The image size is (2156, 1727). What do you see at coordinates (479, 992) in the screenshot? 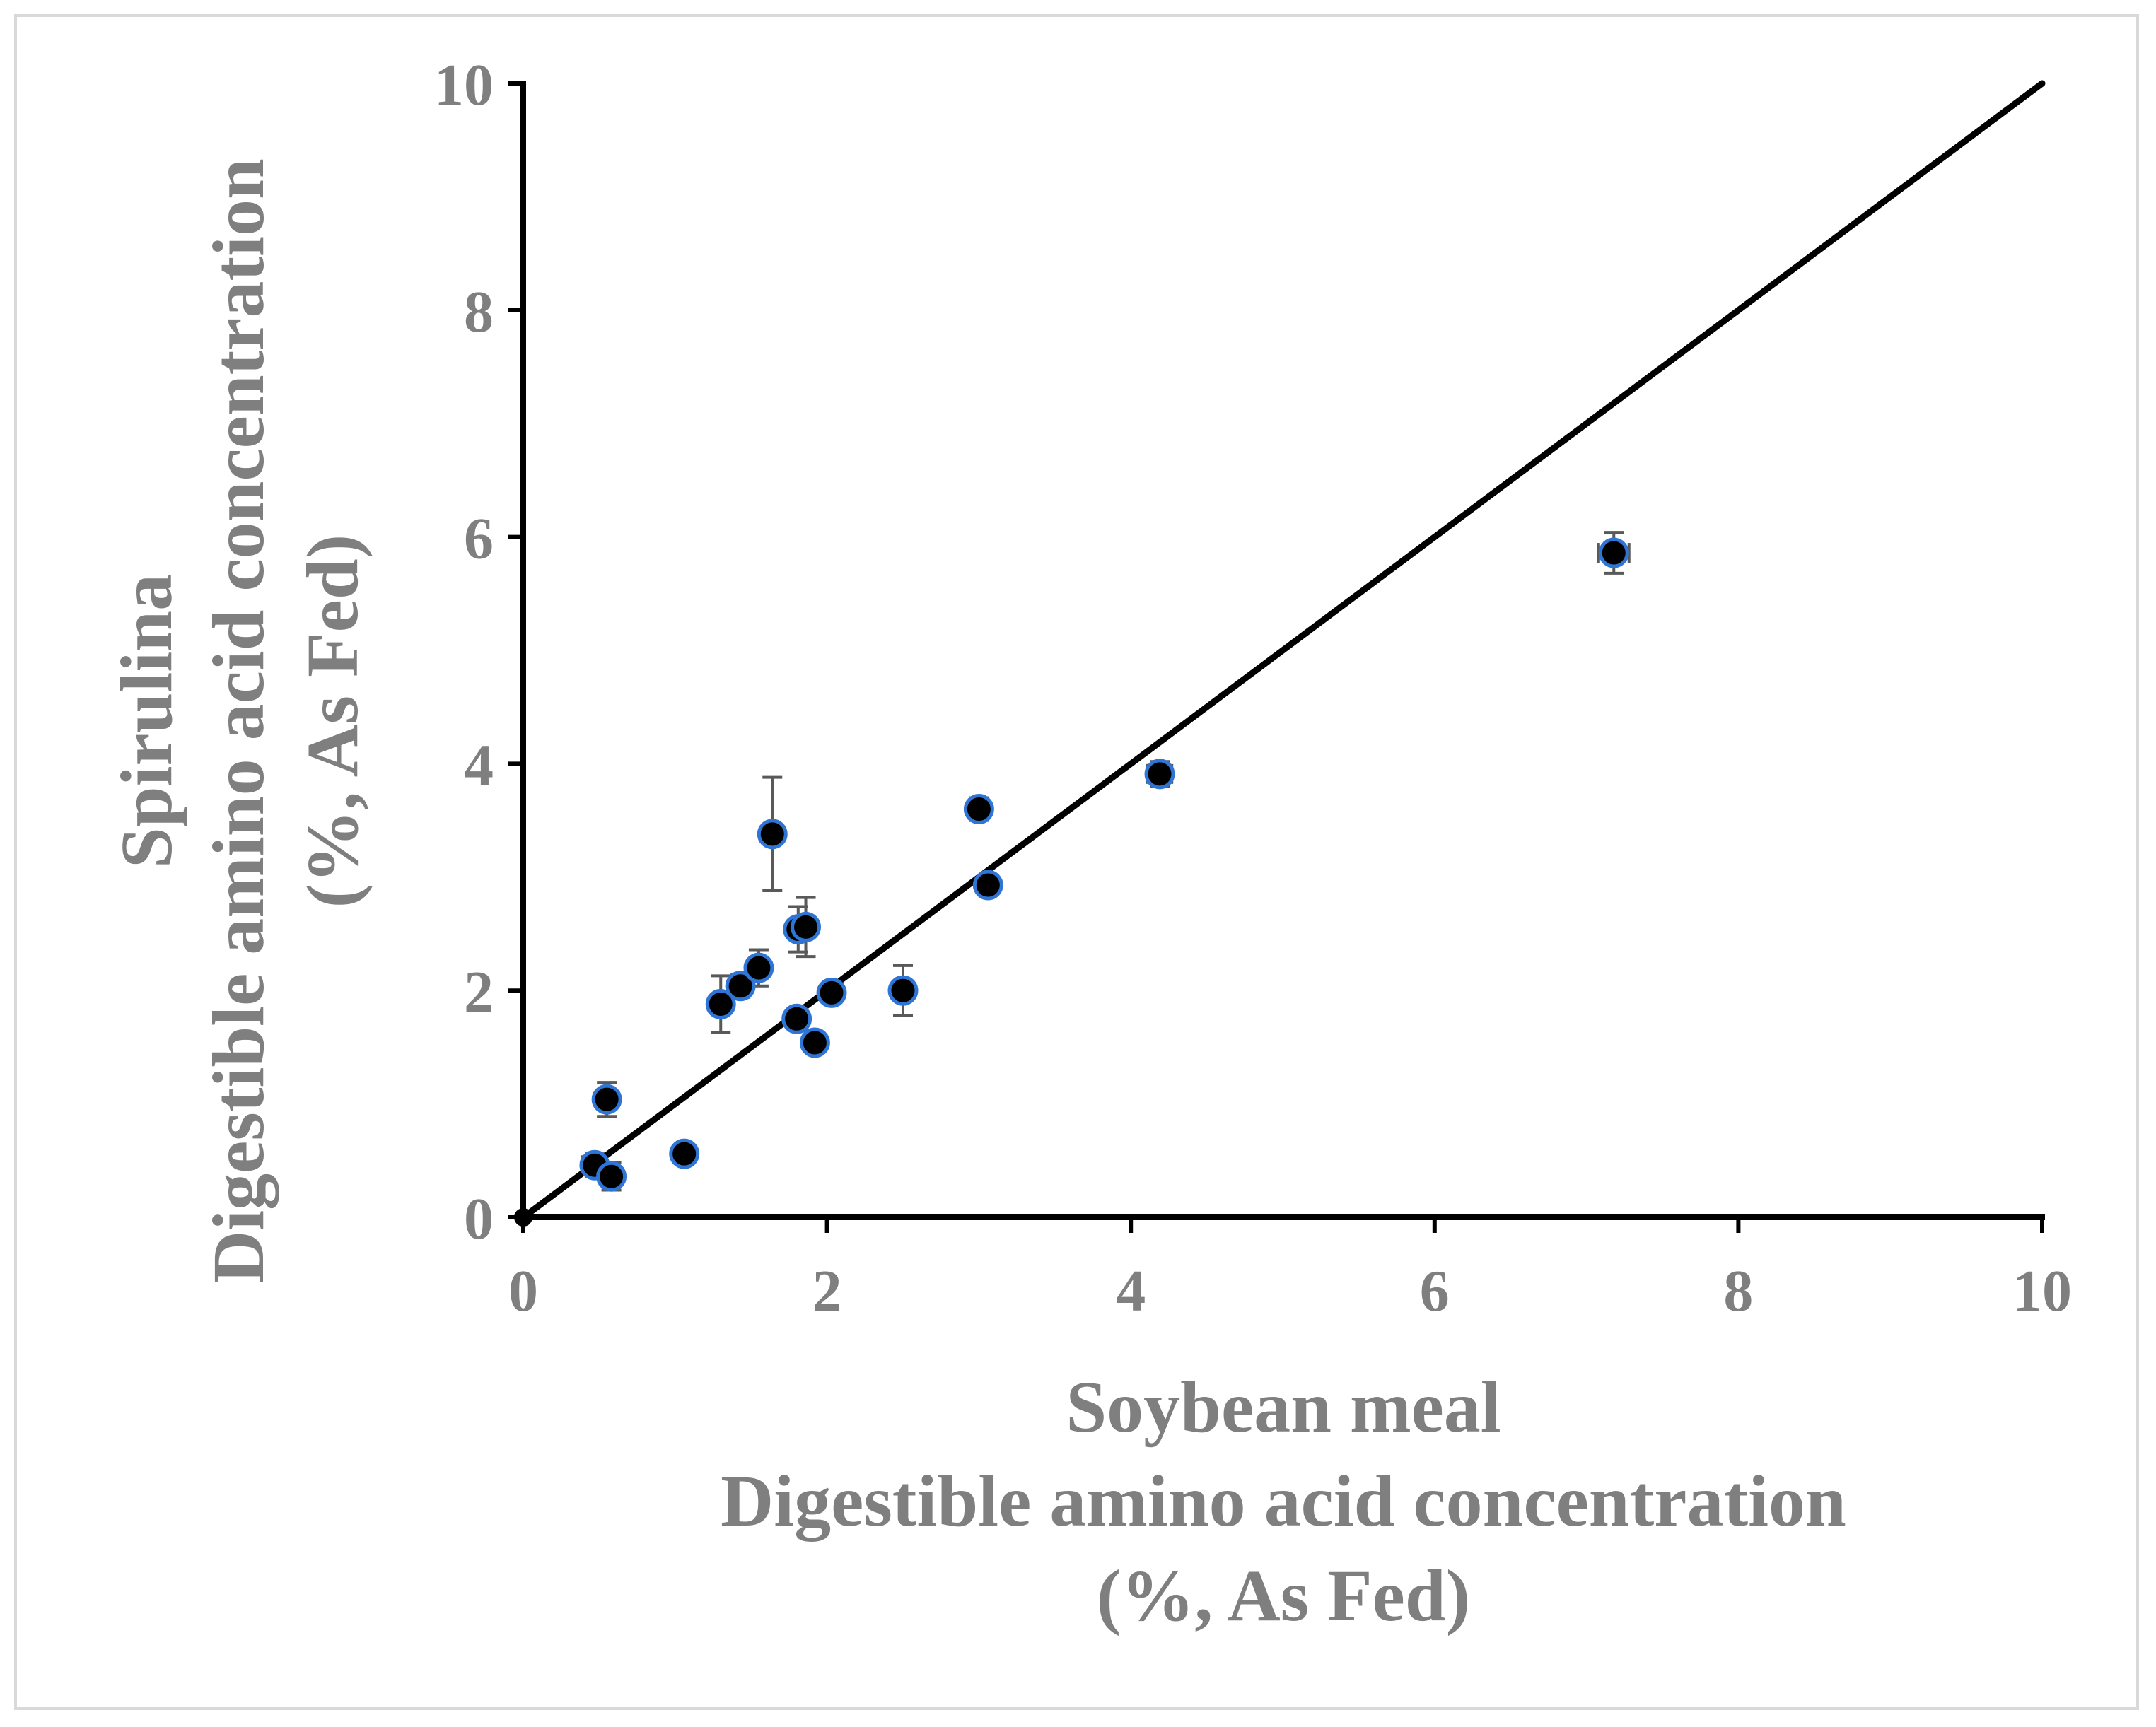
I see `y-tick-label: 2` at bounding box center [479, 992].